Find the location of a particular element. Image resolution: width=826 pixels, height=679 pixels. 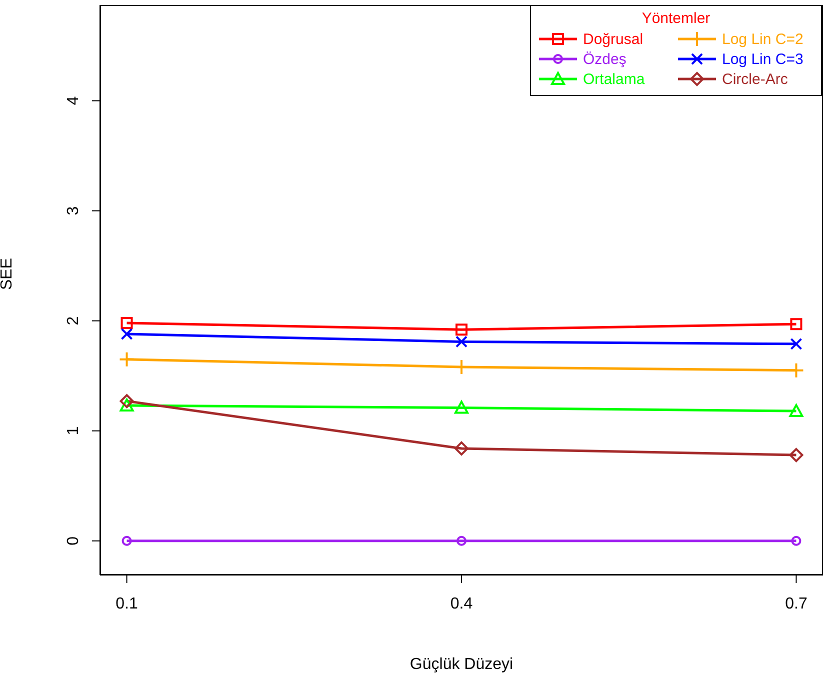

legend-label: Özdeş is located at coordinates (604, 59).